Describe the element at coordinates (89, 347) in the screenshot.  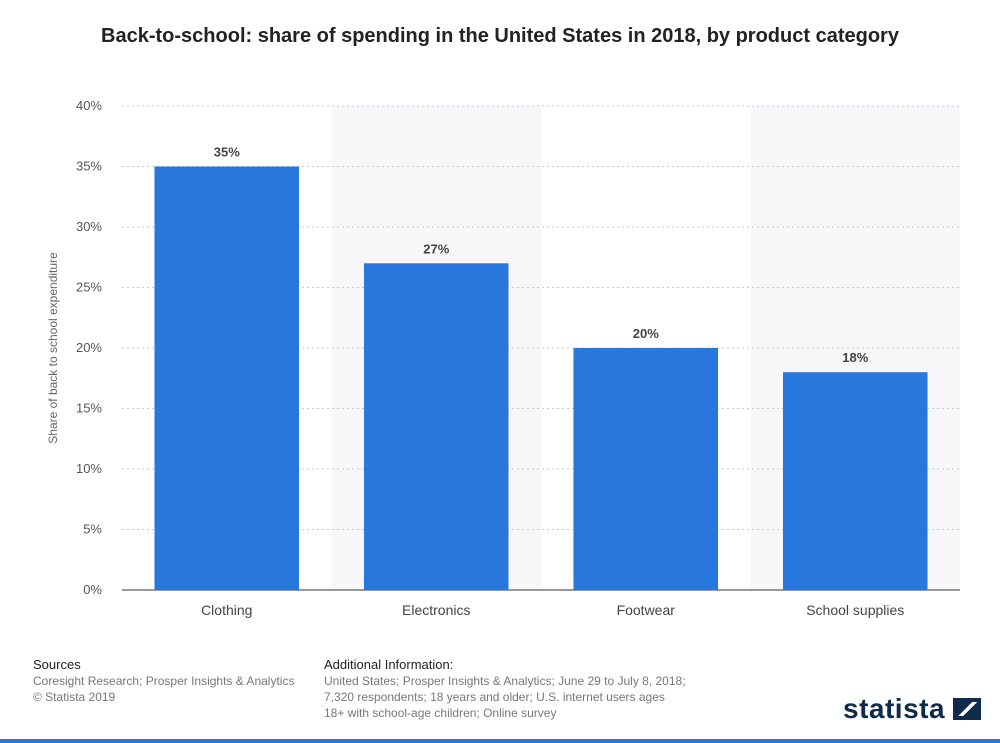
I see `y-tick-label: 20%` at that location.